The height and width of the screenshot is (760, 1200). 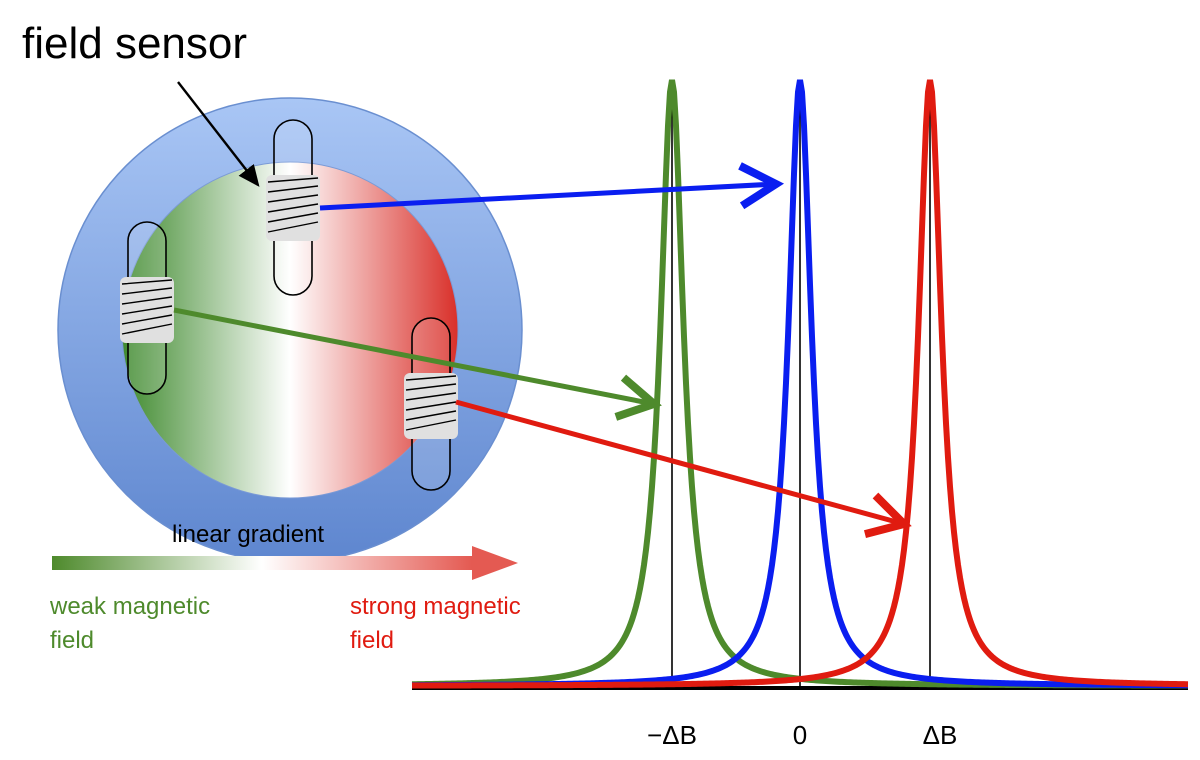 What do you see at coordinates (248, 534) in the screenshot?
I see `gradient-label: linear gradient` at bounding box center [248, 534].